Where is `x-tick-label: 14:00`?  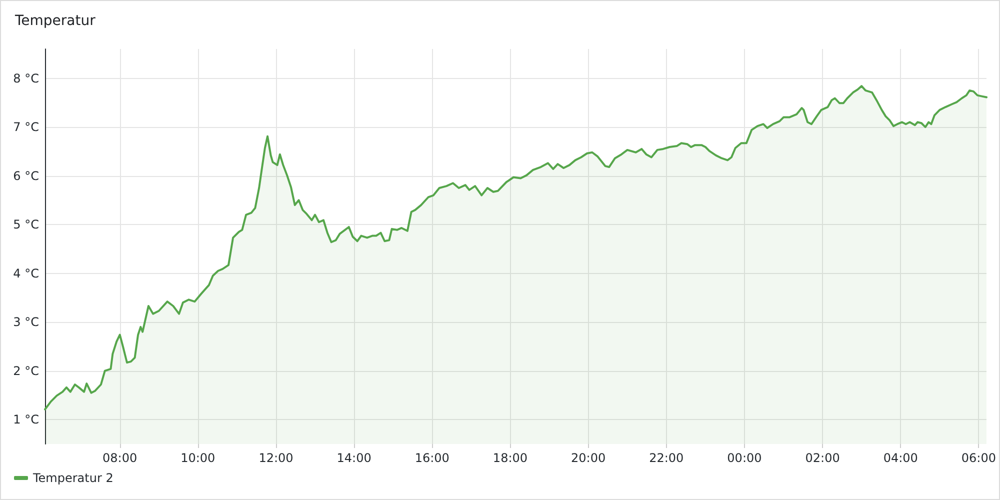 x-tick-label: 14:00 is located at coordinates (354, 458).